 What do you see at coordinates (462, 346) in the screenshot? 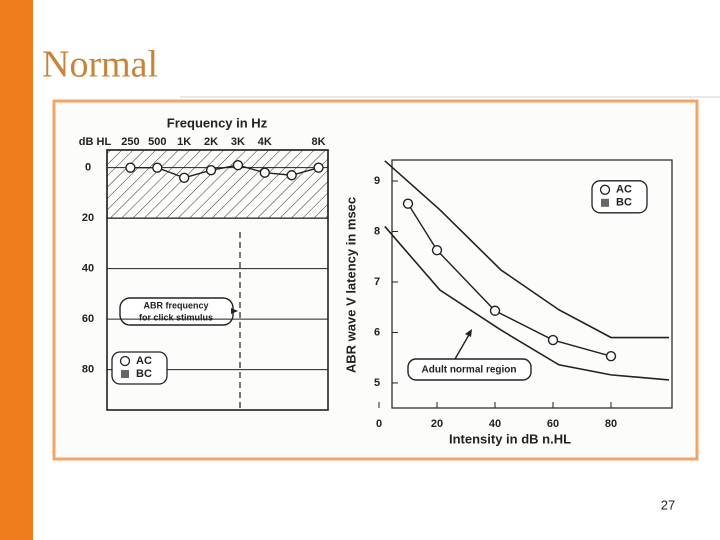
I see `region-arrow` at bounding box center [462, 346].